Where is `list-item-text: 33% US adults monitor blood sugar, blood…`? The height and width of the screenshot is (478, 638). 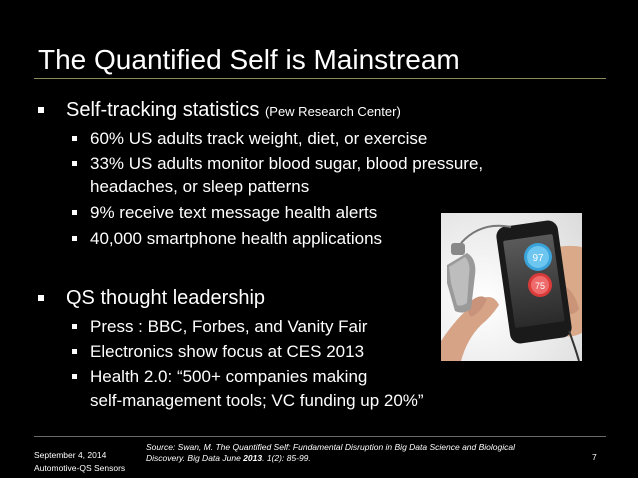
list-item-text: 33% US adults monitor blood sugar, blood… is located at coordinates (287, 163).